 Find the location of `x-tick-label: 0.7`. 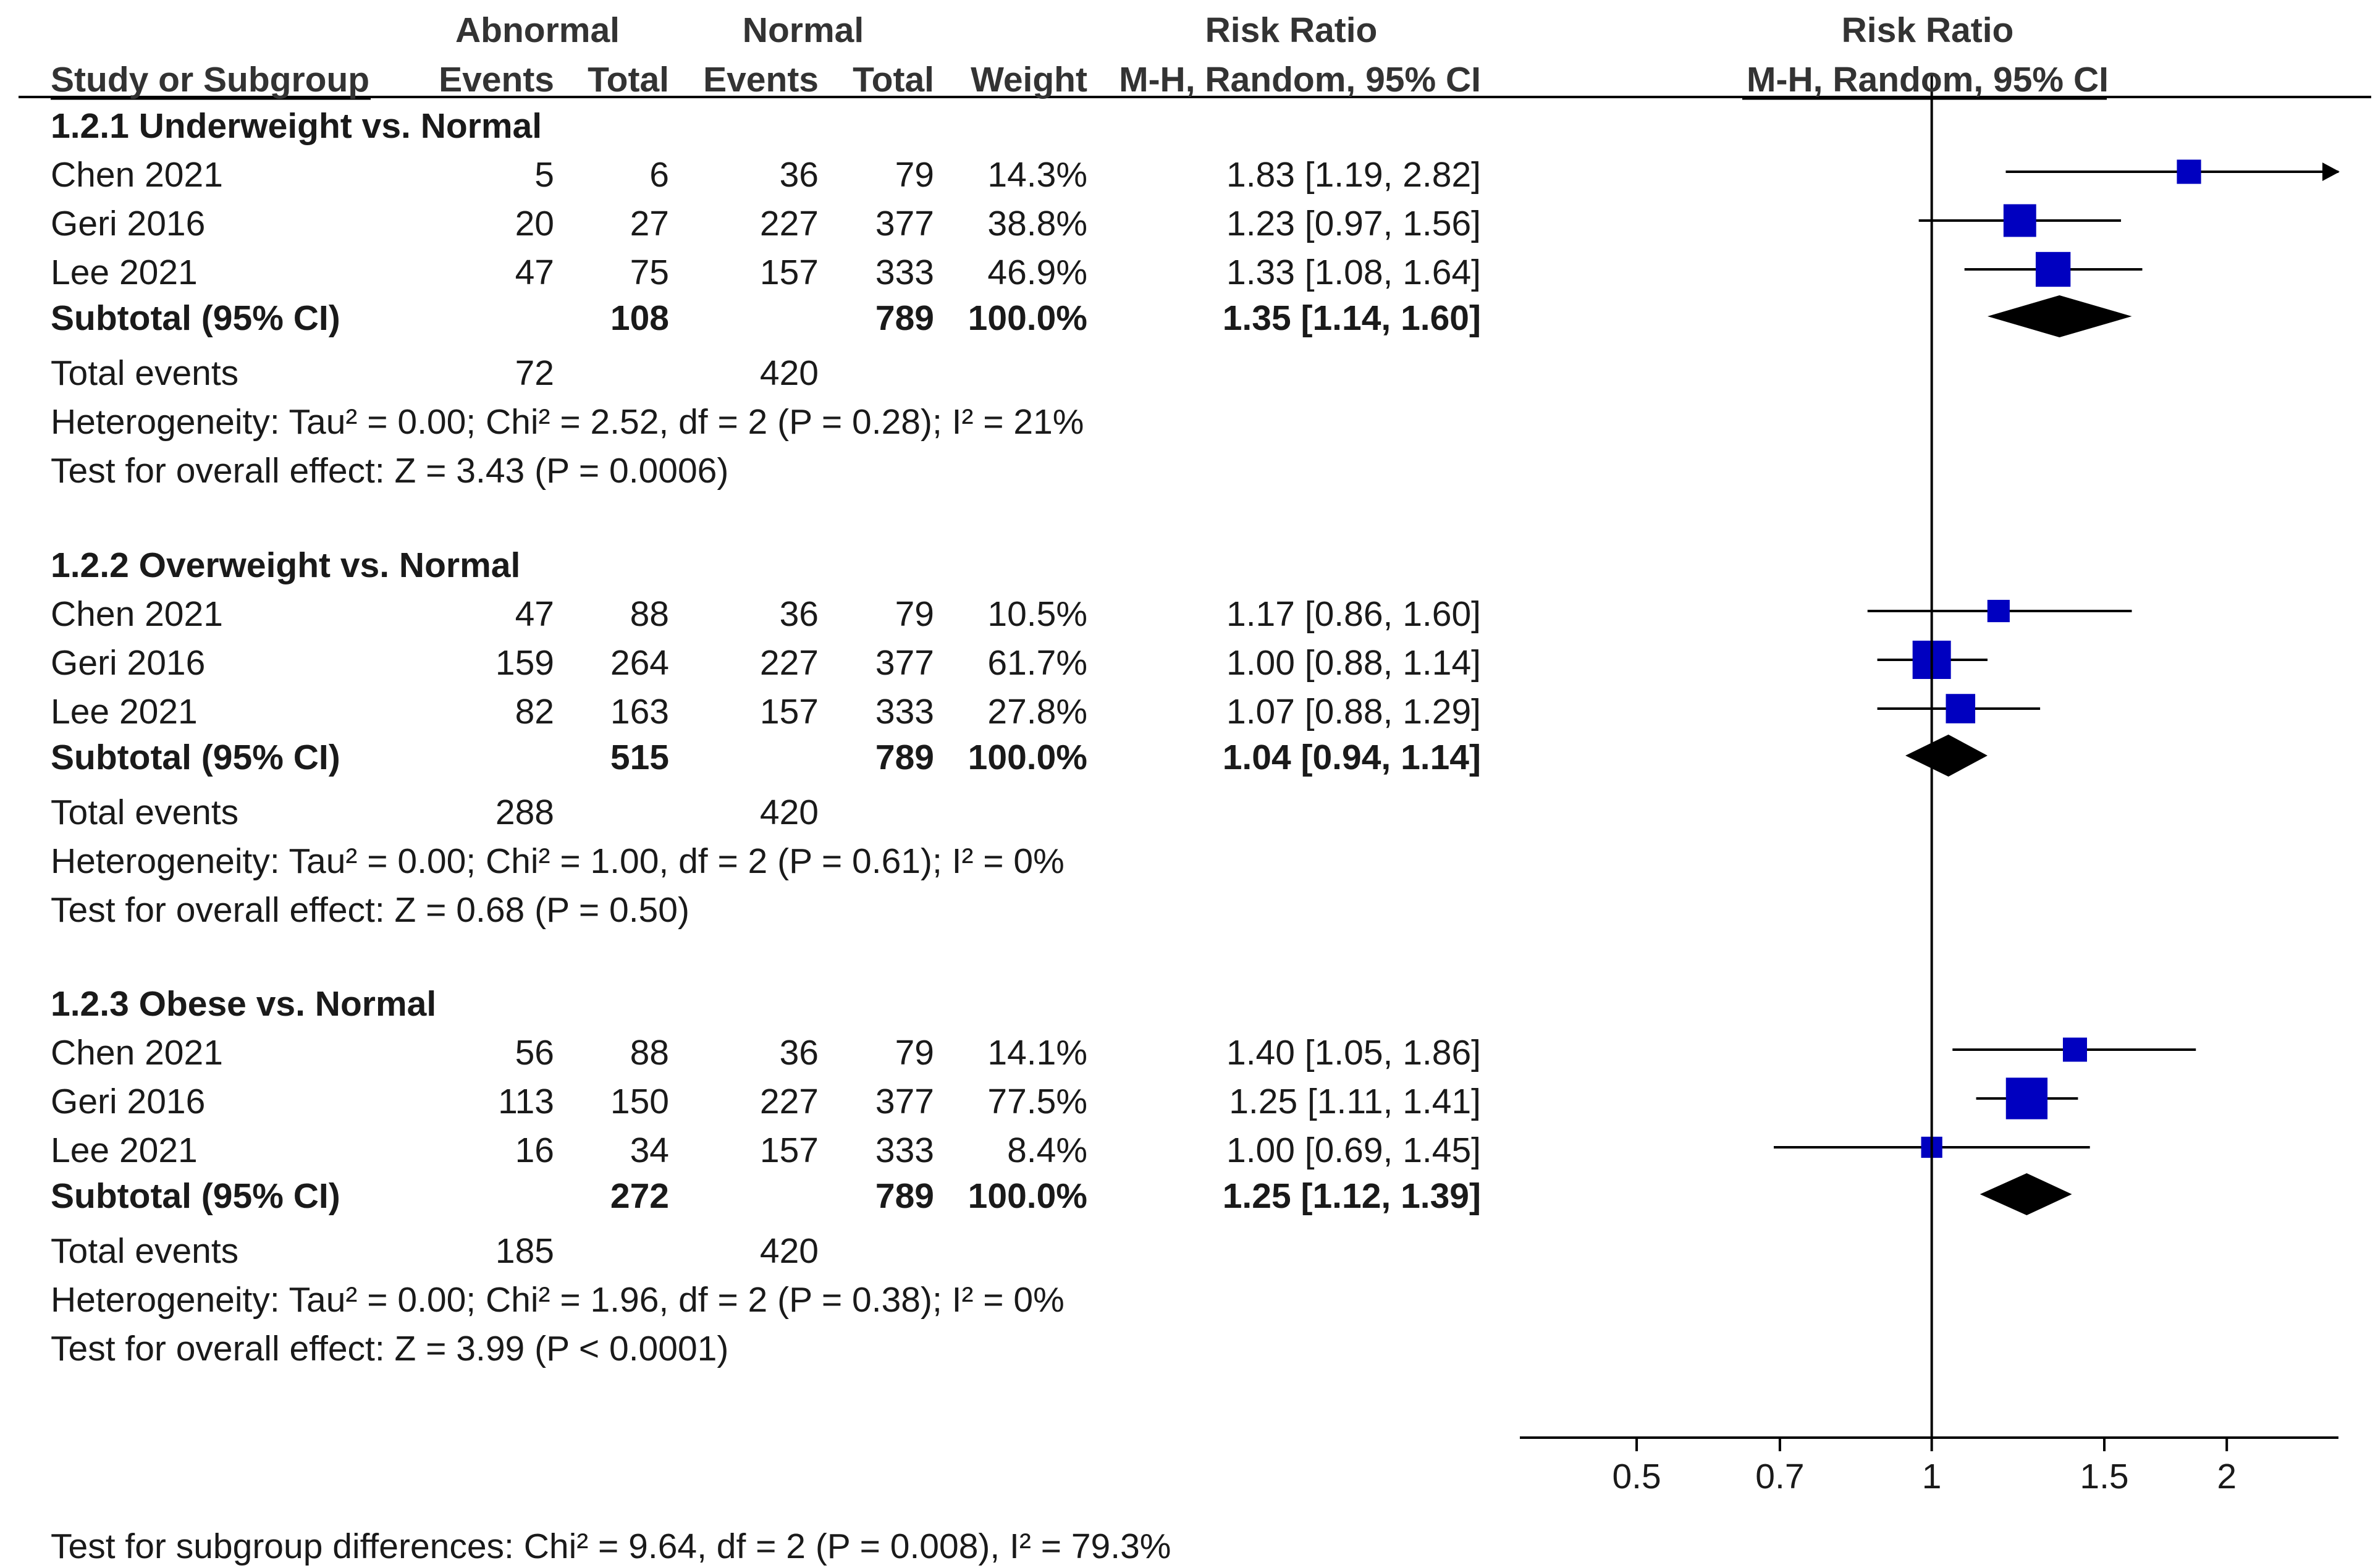

x-tick-label: 0.7 is located at coordinates (1780, 1476).